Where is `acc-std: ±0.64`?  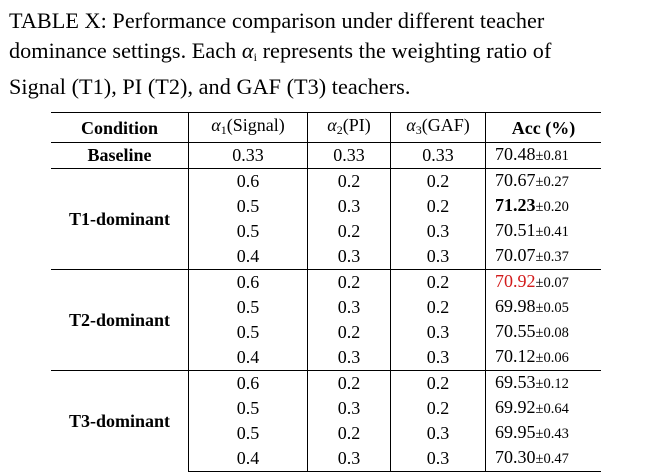 acc-std: ±0.64 is located at coordinates (552, 409).